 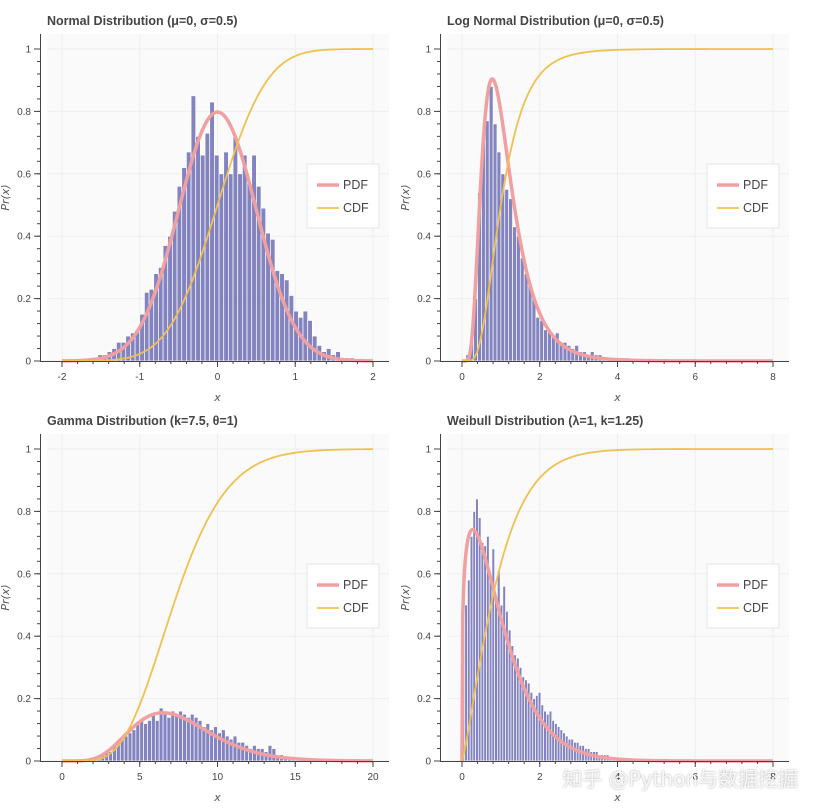 I want to click on x-tick-label: -2, so click(x=62, y=377).